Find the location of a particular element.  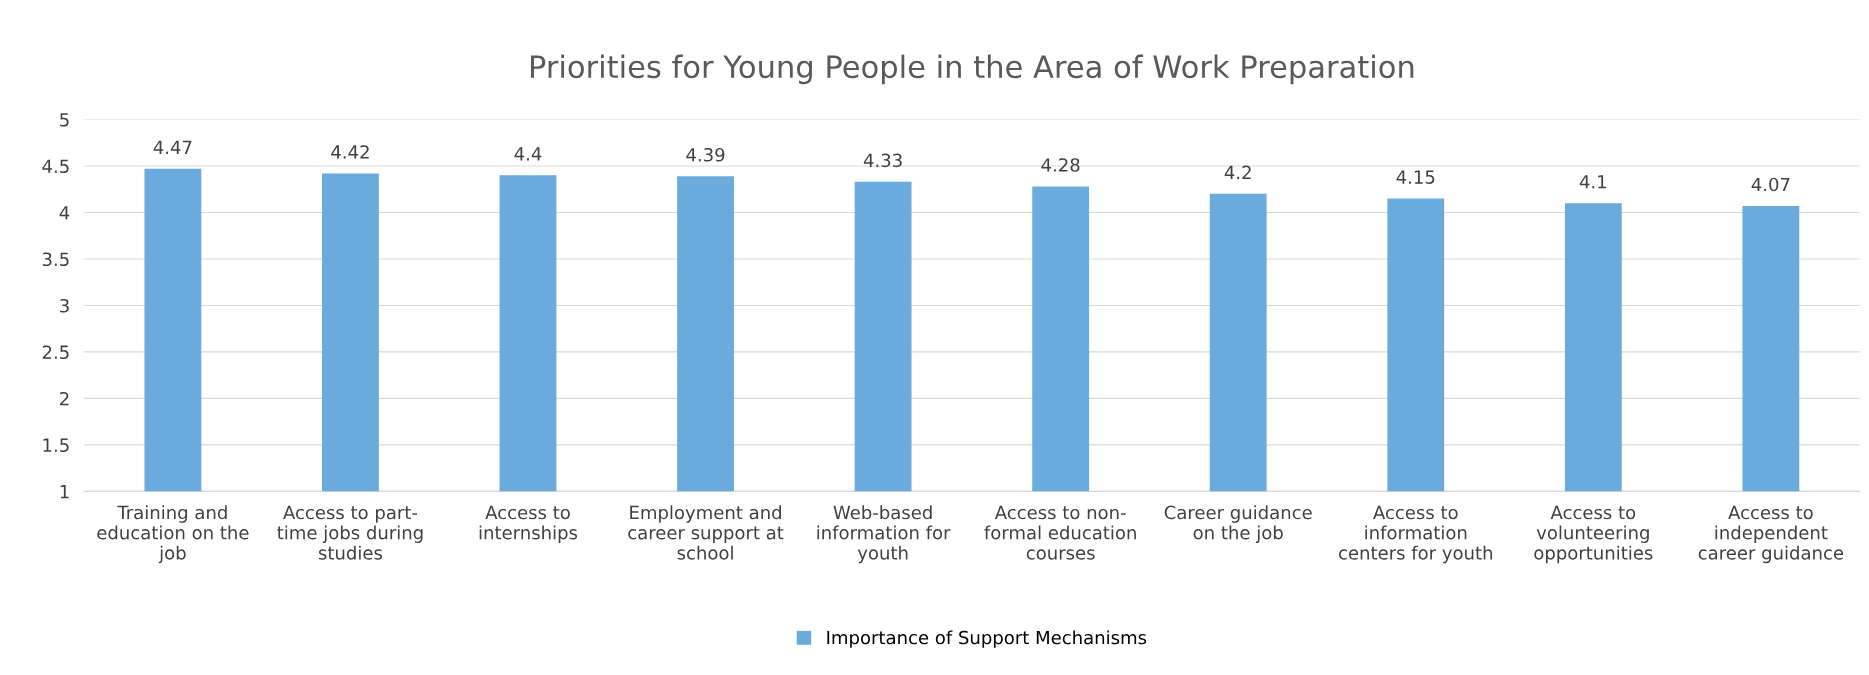

y-tick-label: 4 is located at coordinates (64, 213).